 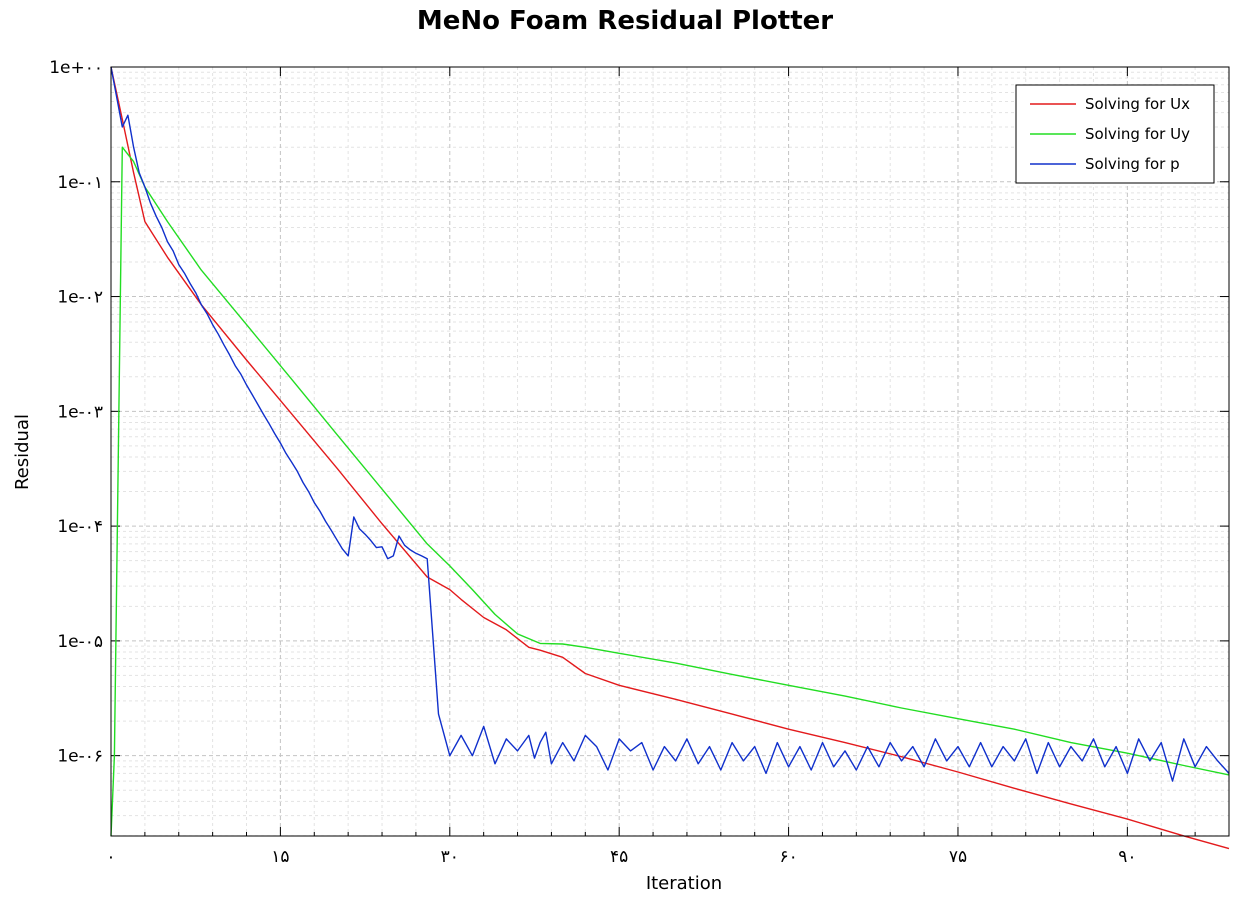 I want to click on x-tick-label: ۷۵, so click(x=958, y=857).